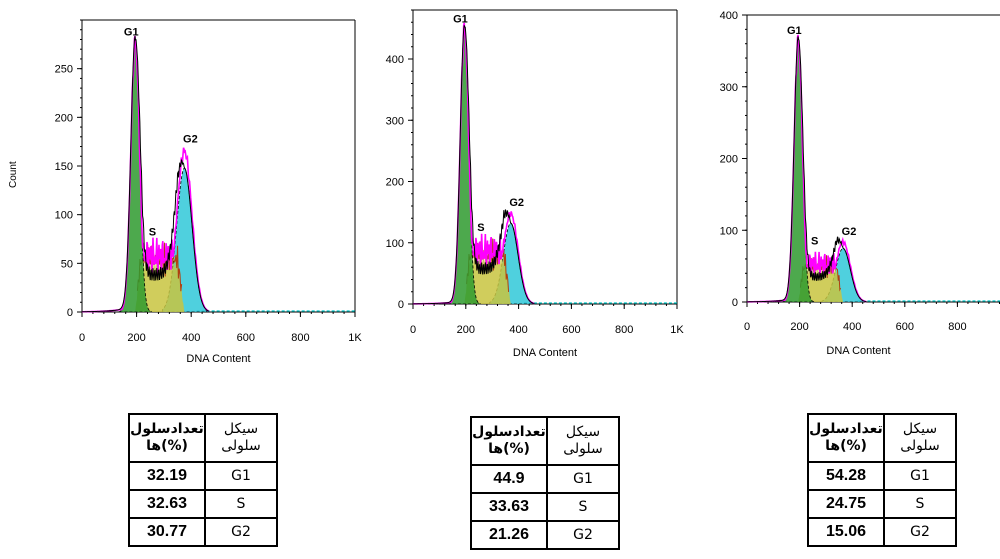 Image resolution: width=1000 pixels, height=559 pixels. What do you see at coordinates (846, 476) in the screenshot?
I see `percent-cell: 54.28` at bounding box center [846, 476].